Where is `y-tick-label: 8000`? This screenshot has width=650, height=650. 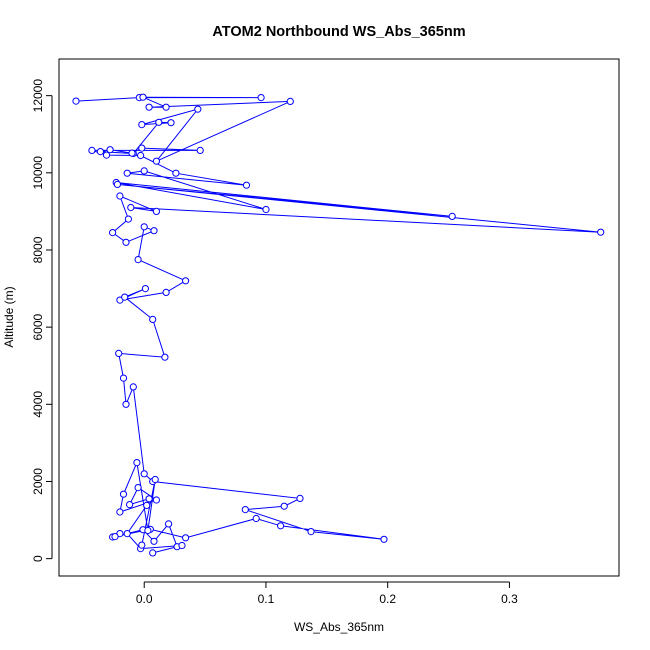 y-tick-label: 8000 is located at coordinates (38, 249).